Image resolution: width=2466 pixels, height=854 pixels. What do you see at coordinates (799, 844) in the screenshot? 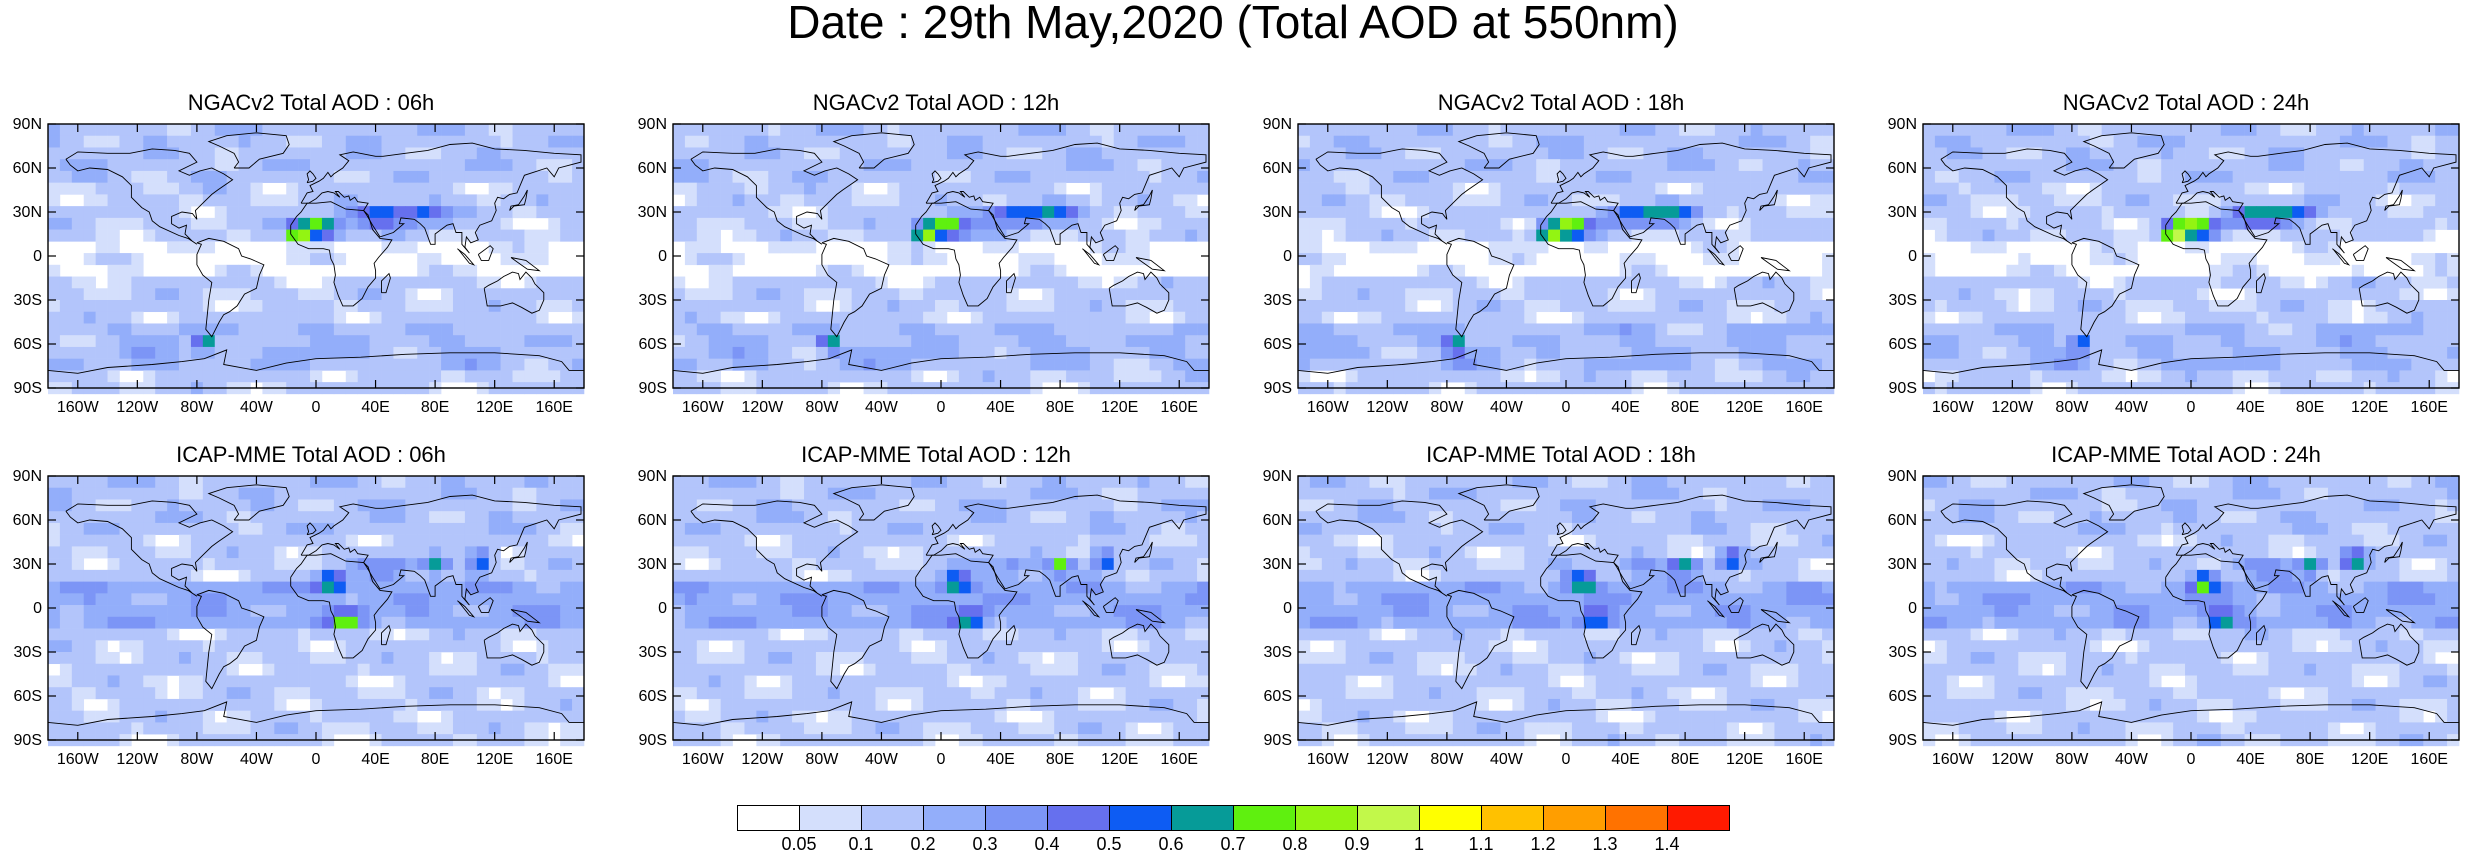
I see `colorbar-label: 0.05` at bounding box center [799, 844].